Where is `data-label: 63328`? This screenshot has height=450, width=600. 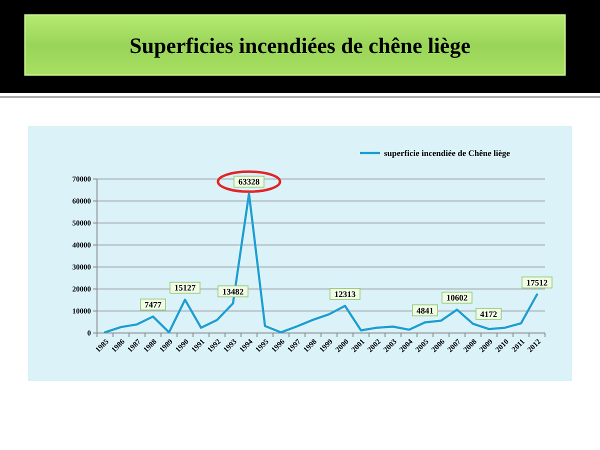 data-label: 63328 is located at coordinates (249, 181).